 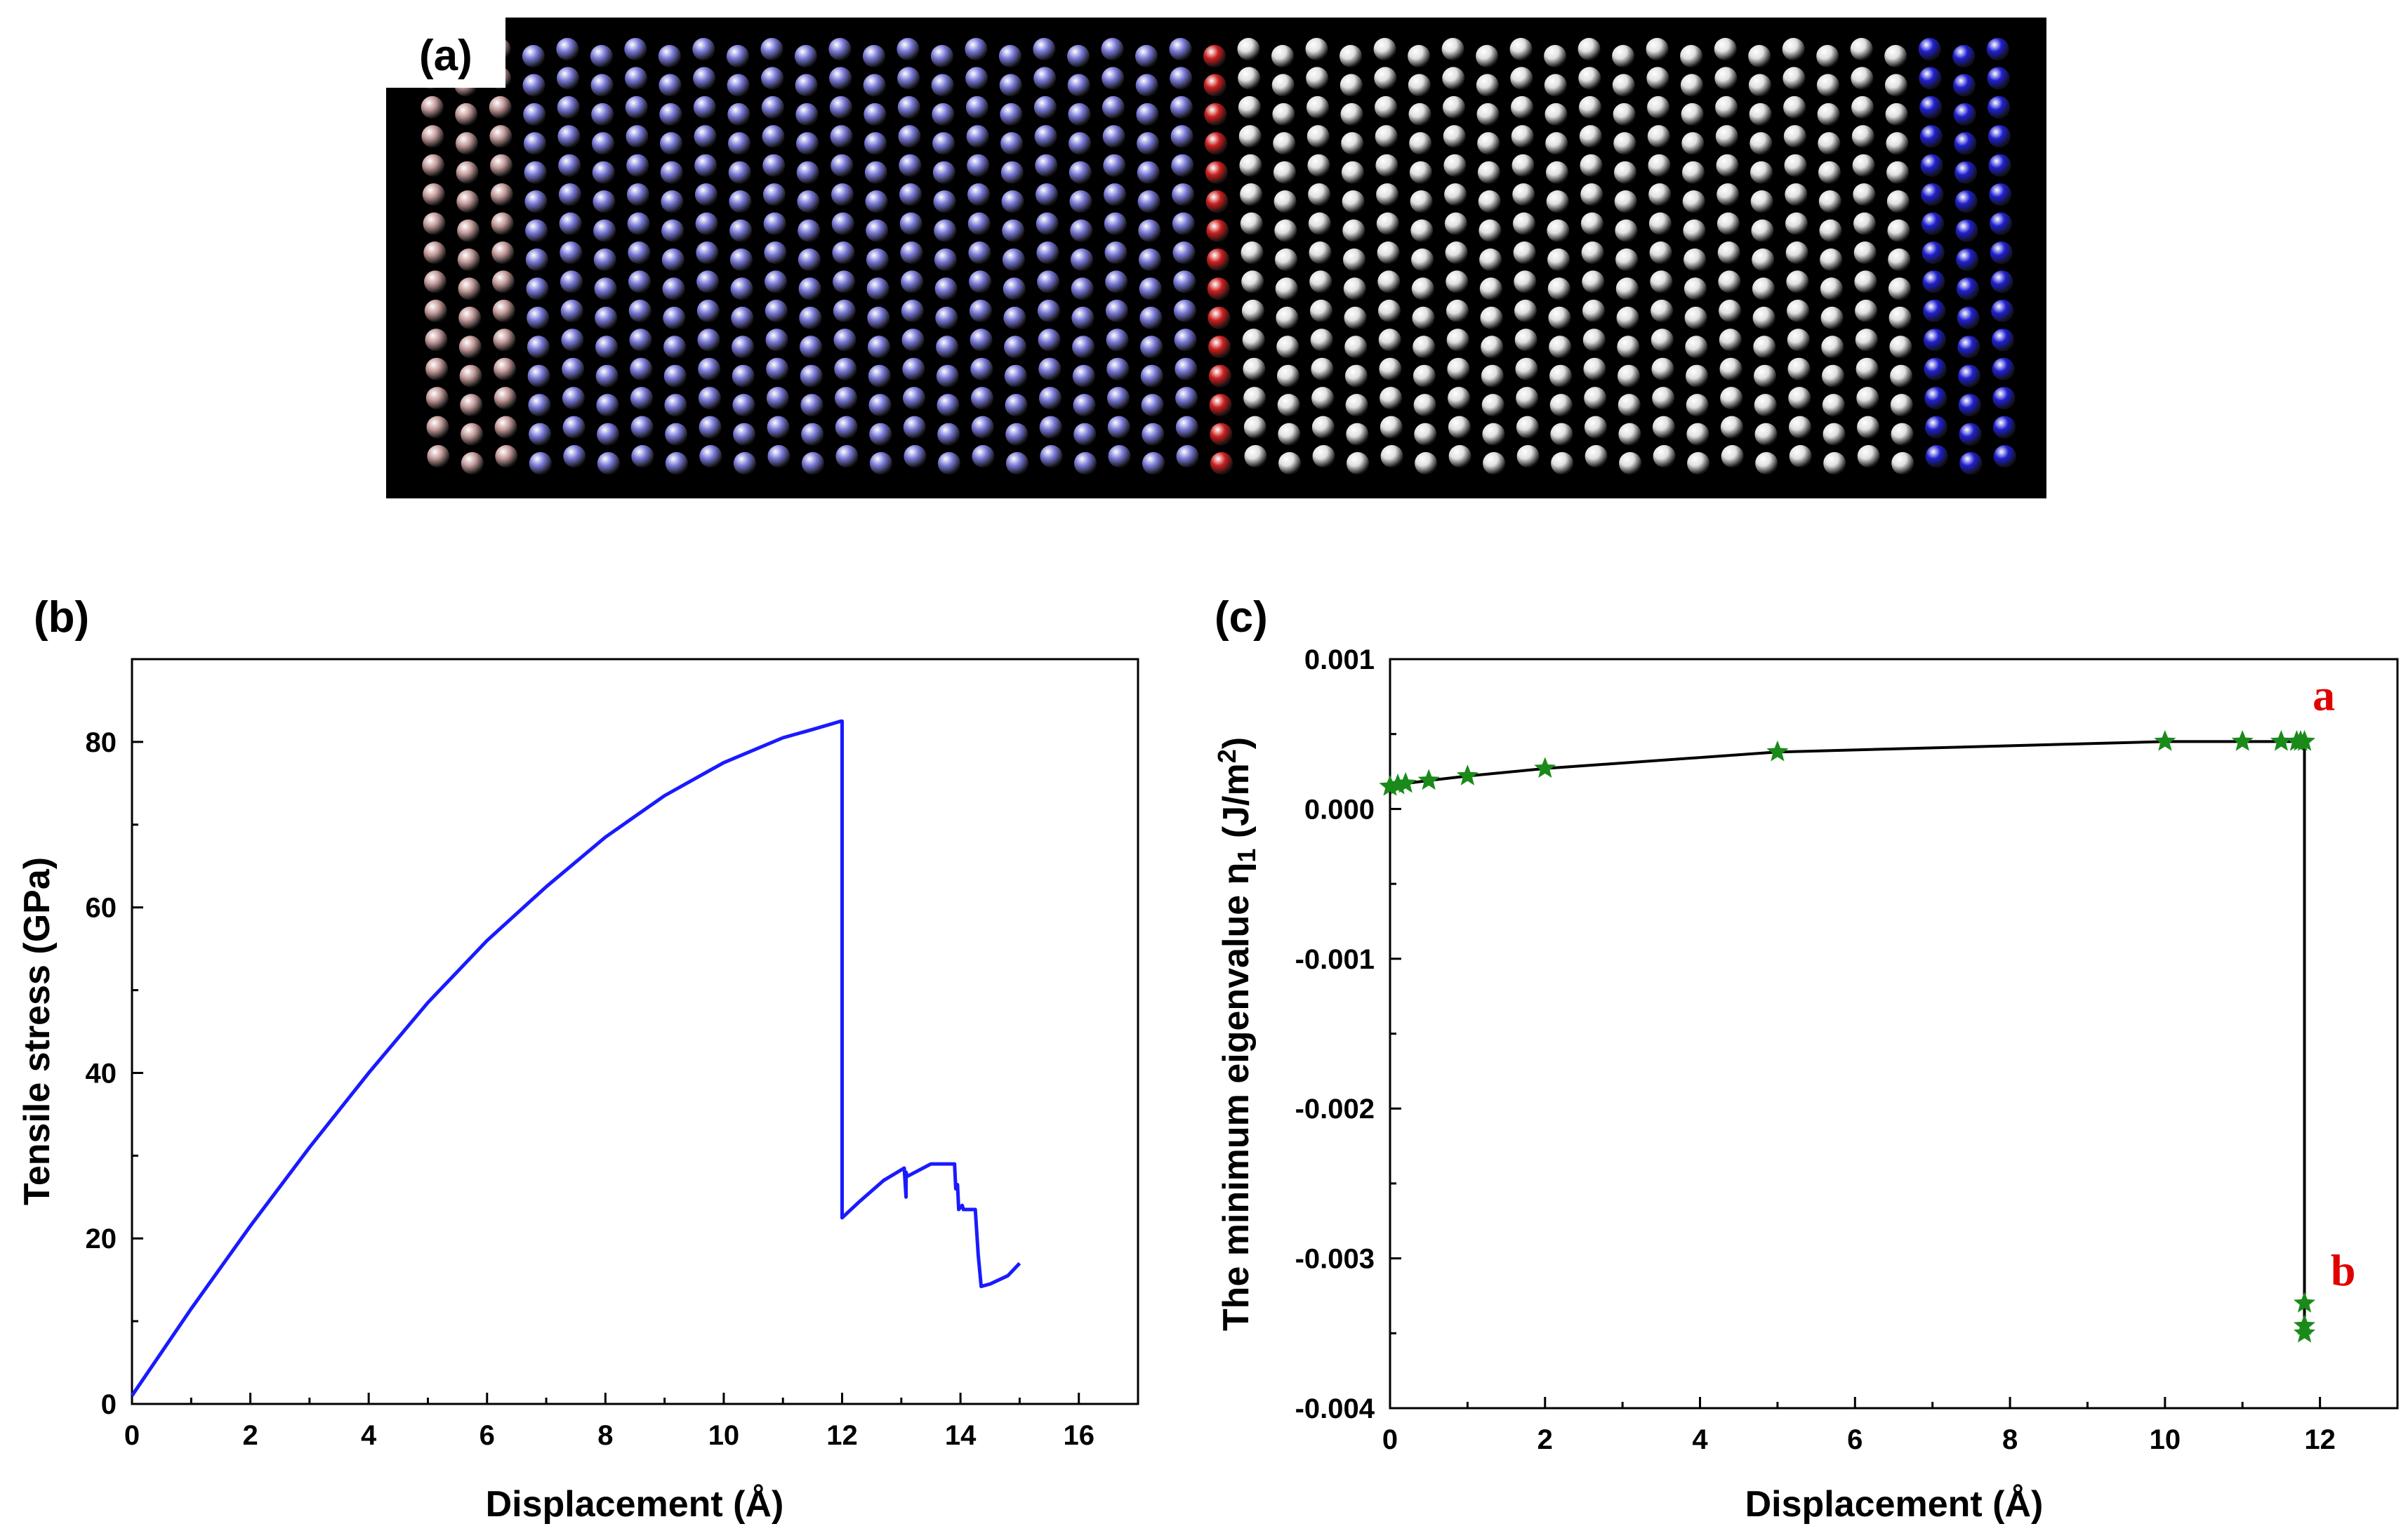 I want to click on panel-a-label: (a), so click(x=445, y=56).